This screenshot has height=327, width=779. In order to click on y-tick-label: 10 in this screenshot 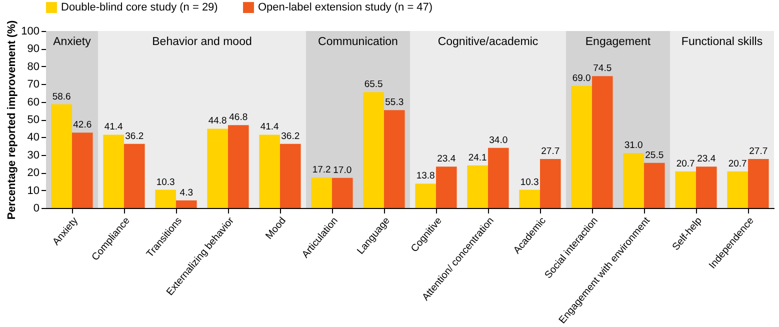, I will do `click(33, 190)`.